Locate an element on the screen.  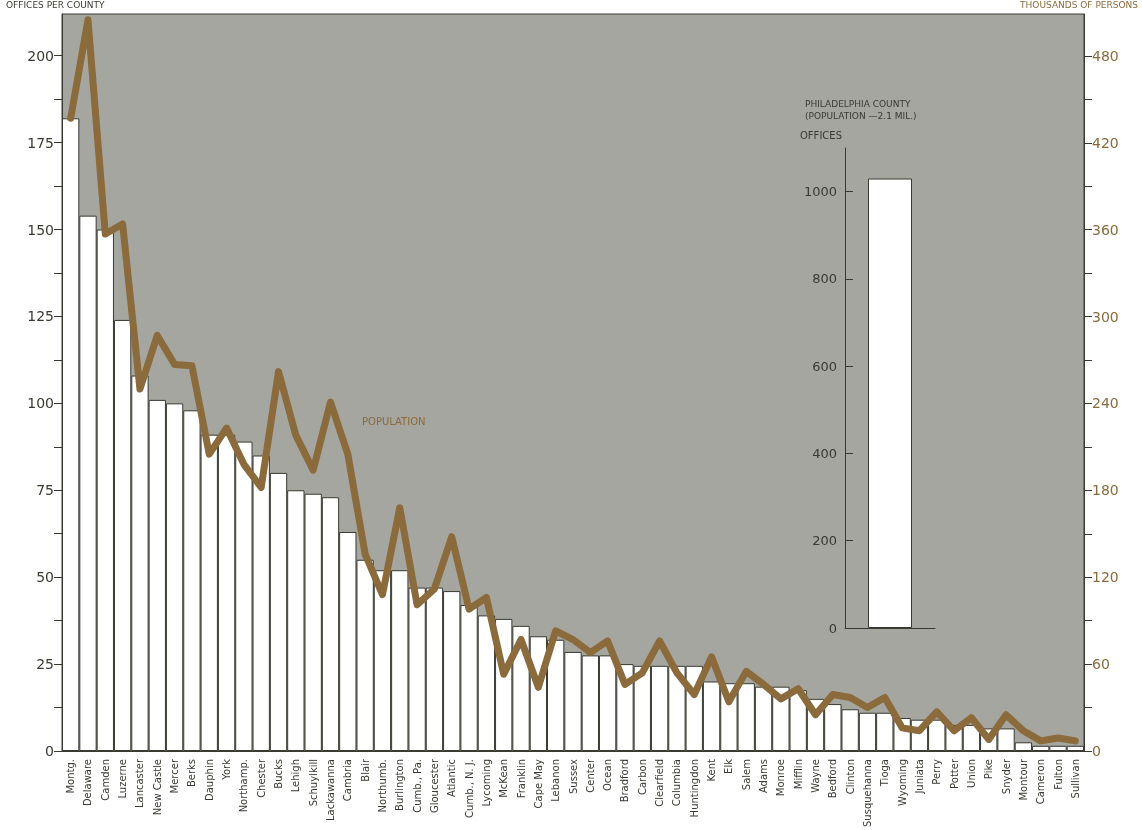
x-tick-label: Lackawanna is located at coordinates (330, 790).